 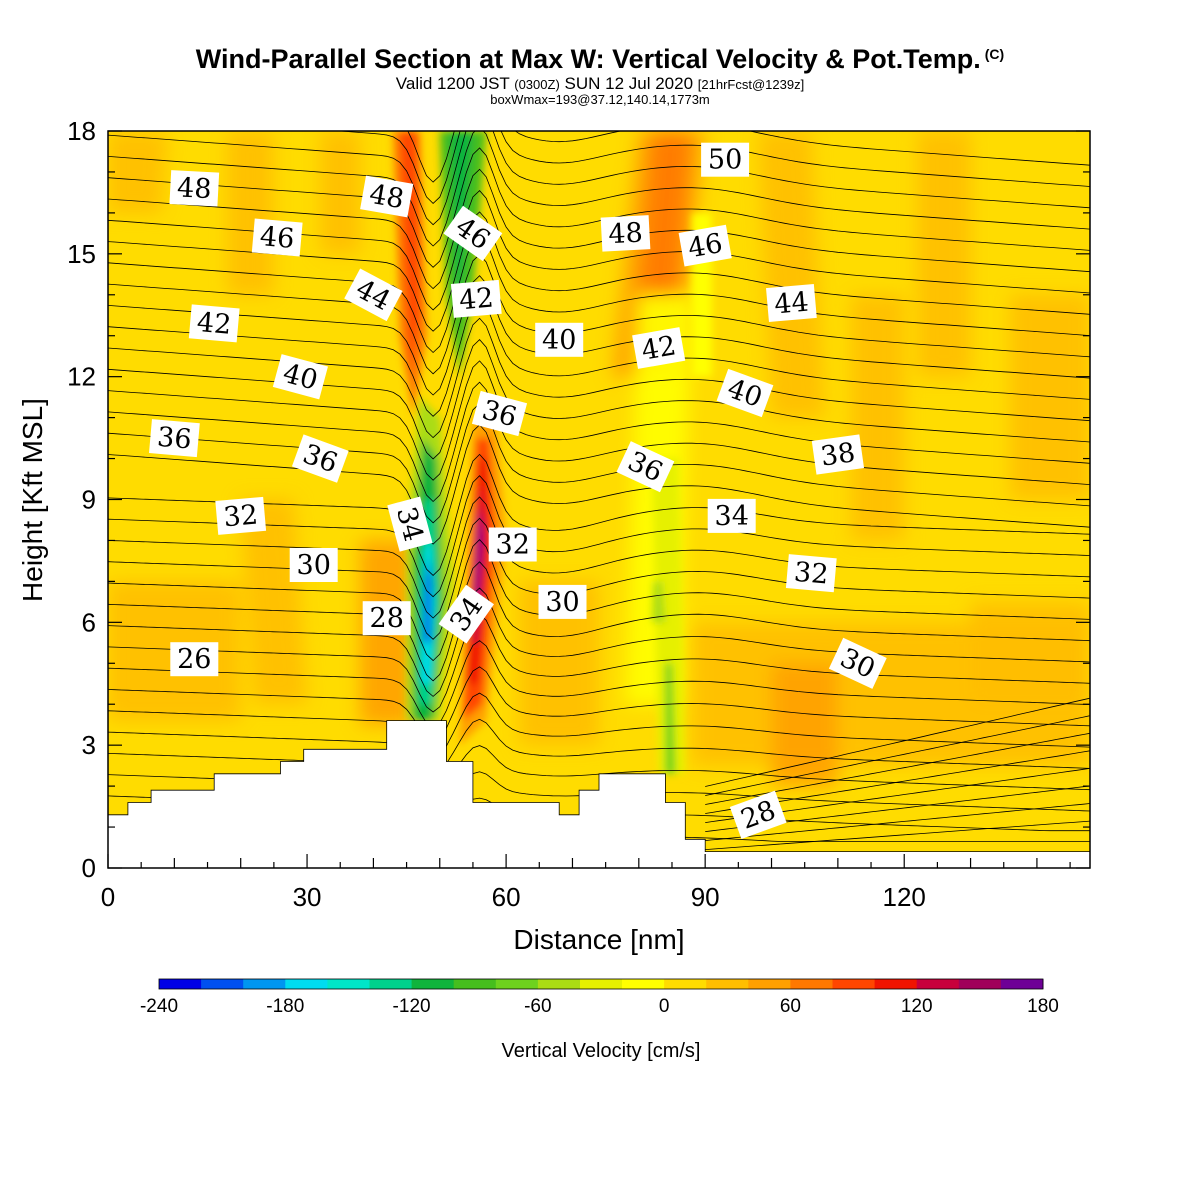 What do you see at coordinates (904, 897) in the screenshot?
I see `x-tick-label: 120` at bounding box center [904, 897].